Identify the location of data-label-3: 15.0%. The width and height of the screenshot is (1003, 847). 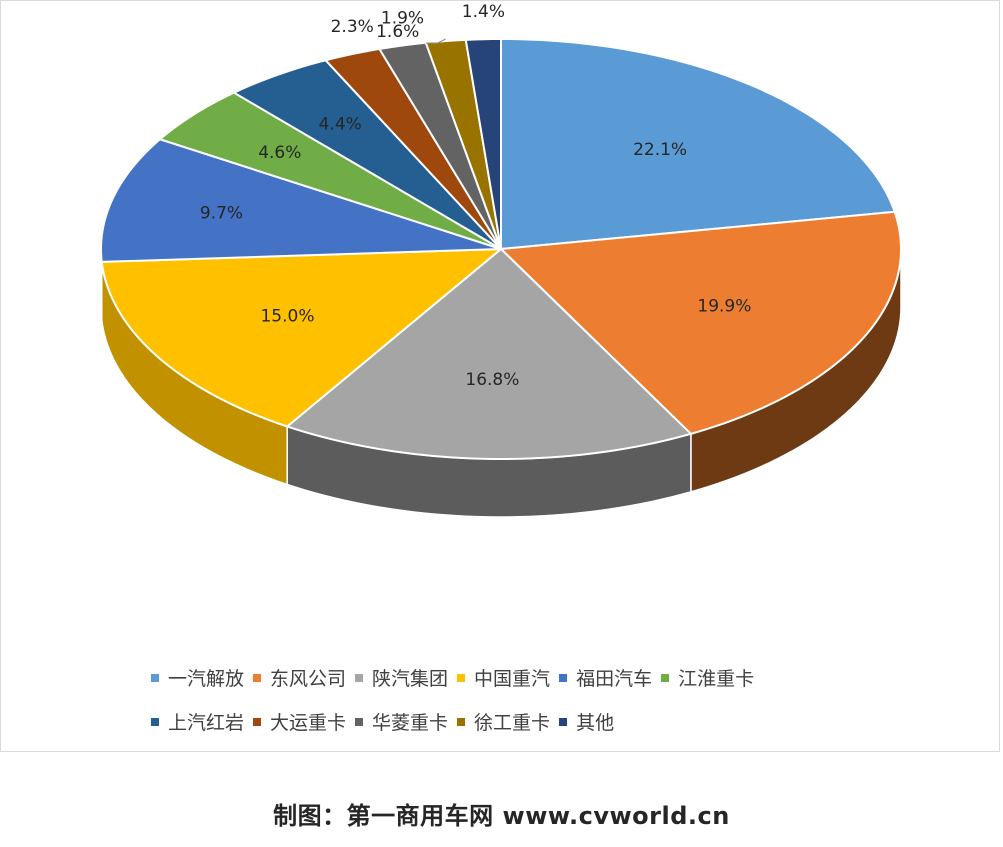
(287, 316).